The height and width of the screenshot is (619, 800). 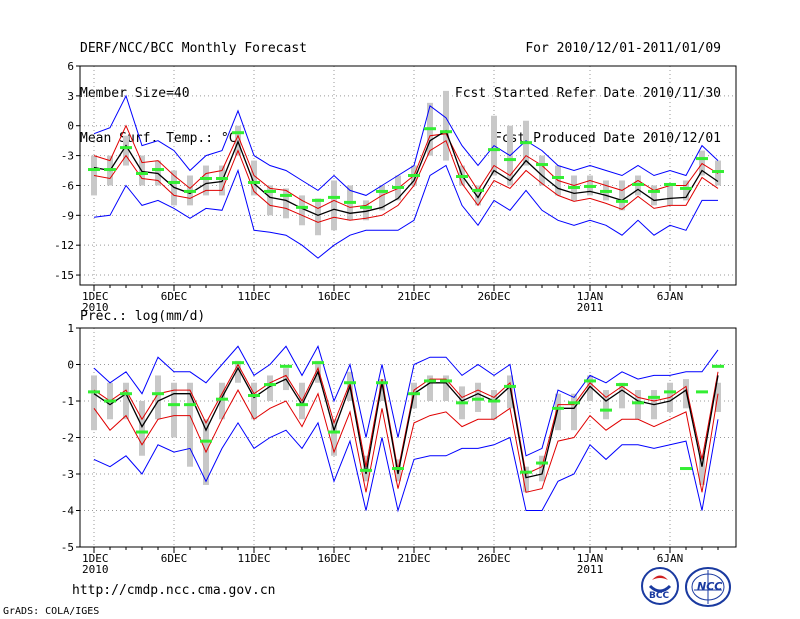 What do you see at coordinates (659, 596) in the screenshot?
I see `bcc-logo-text: BCC` at bounding box center [659, 596].